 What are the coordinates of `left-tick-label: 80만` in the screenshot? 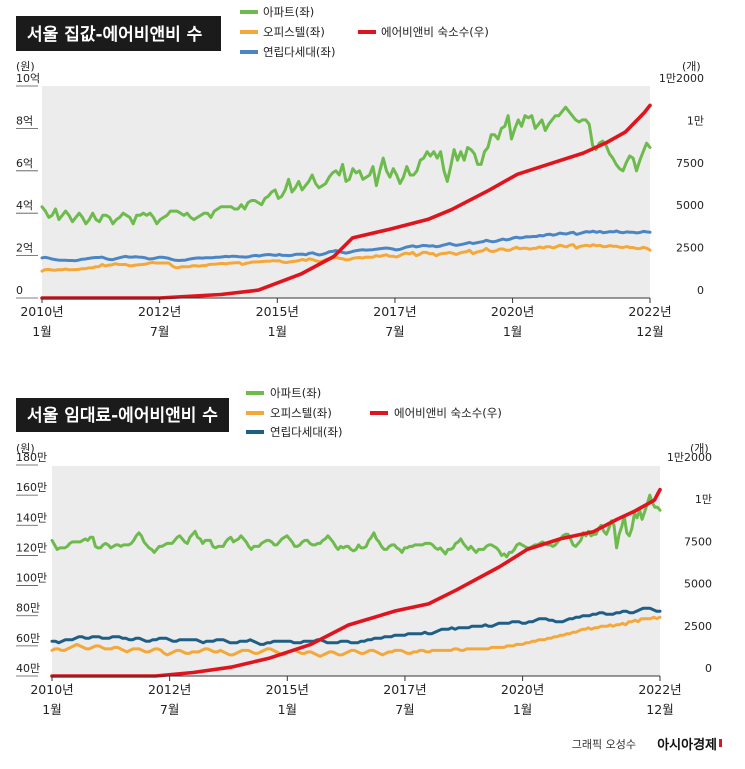 It's located at (28, 608).